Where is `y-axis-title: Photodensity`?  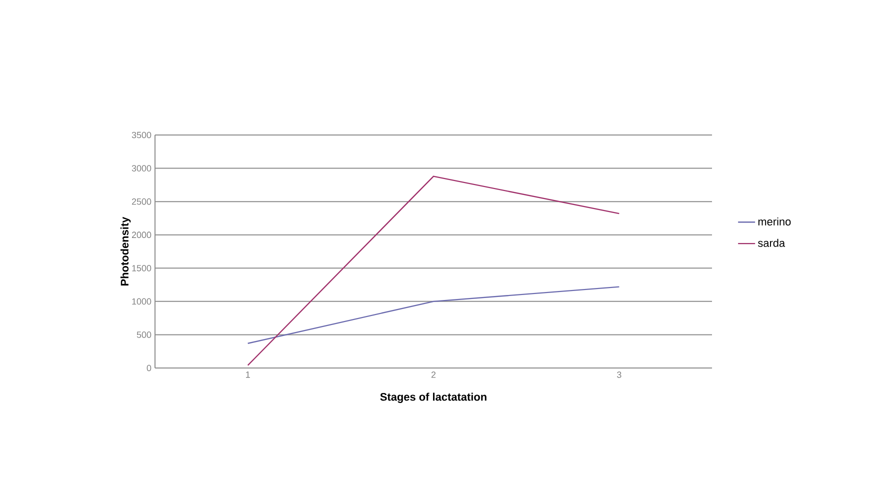
y-axis-title: Photodensity is located at coordinates (125, 251).